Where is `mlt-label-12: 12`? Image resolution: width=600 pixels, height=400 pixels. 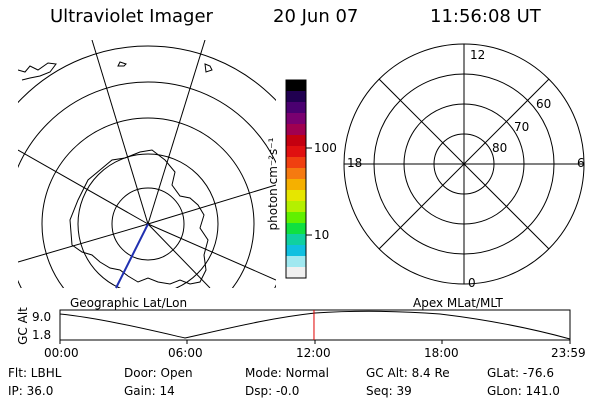
mlt-label-12: 12 is located at coordinates (478, 55).